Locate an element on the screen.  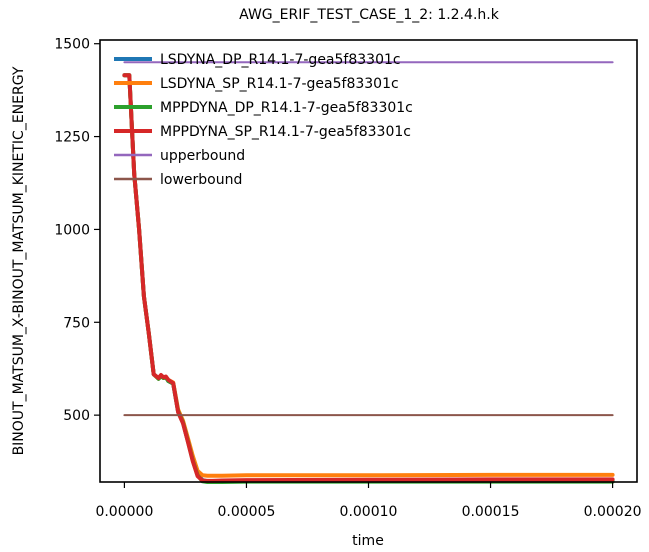
legend-label: MPPDYNA_DP_R14.1-7-gea5f83301c is located at coordinates (286, 108).